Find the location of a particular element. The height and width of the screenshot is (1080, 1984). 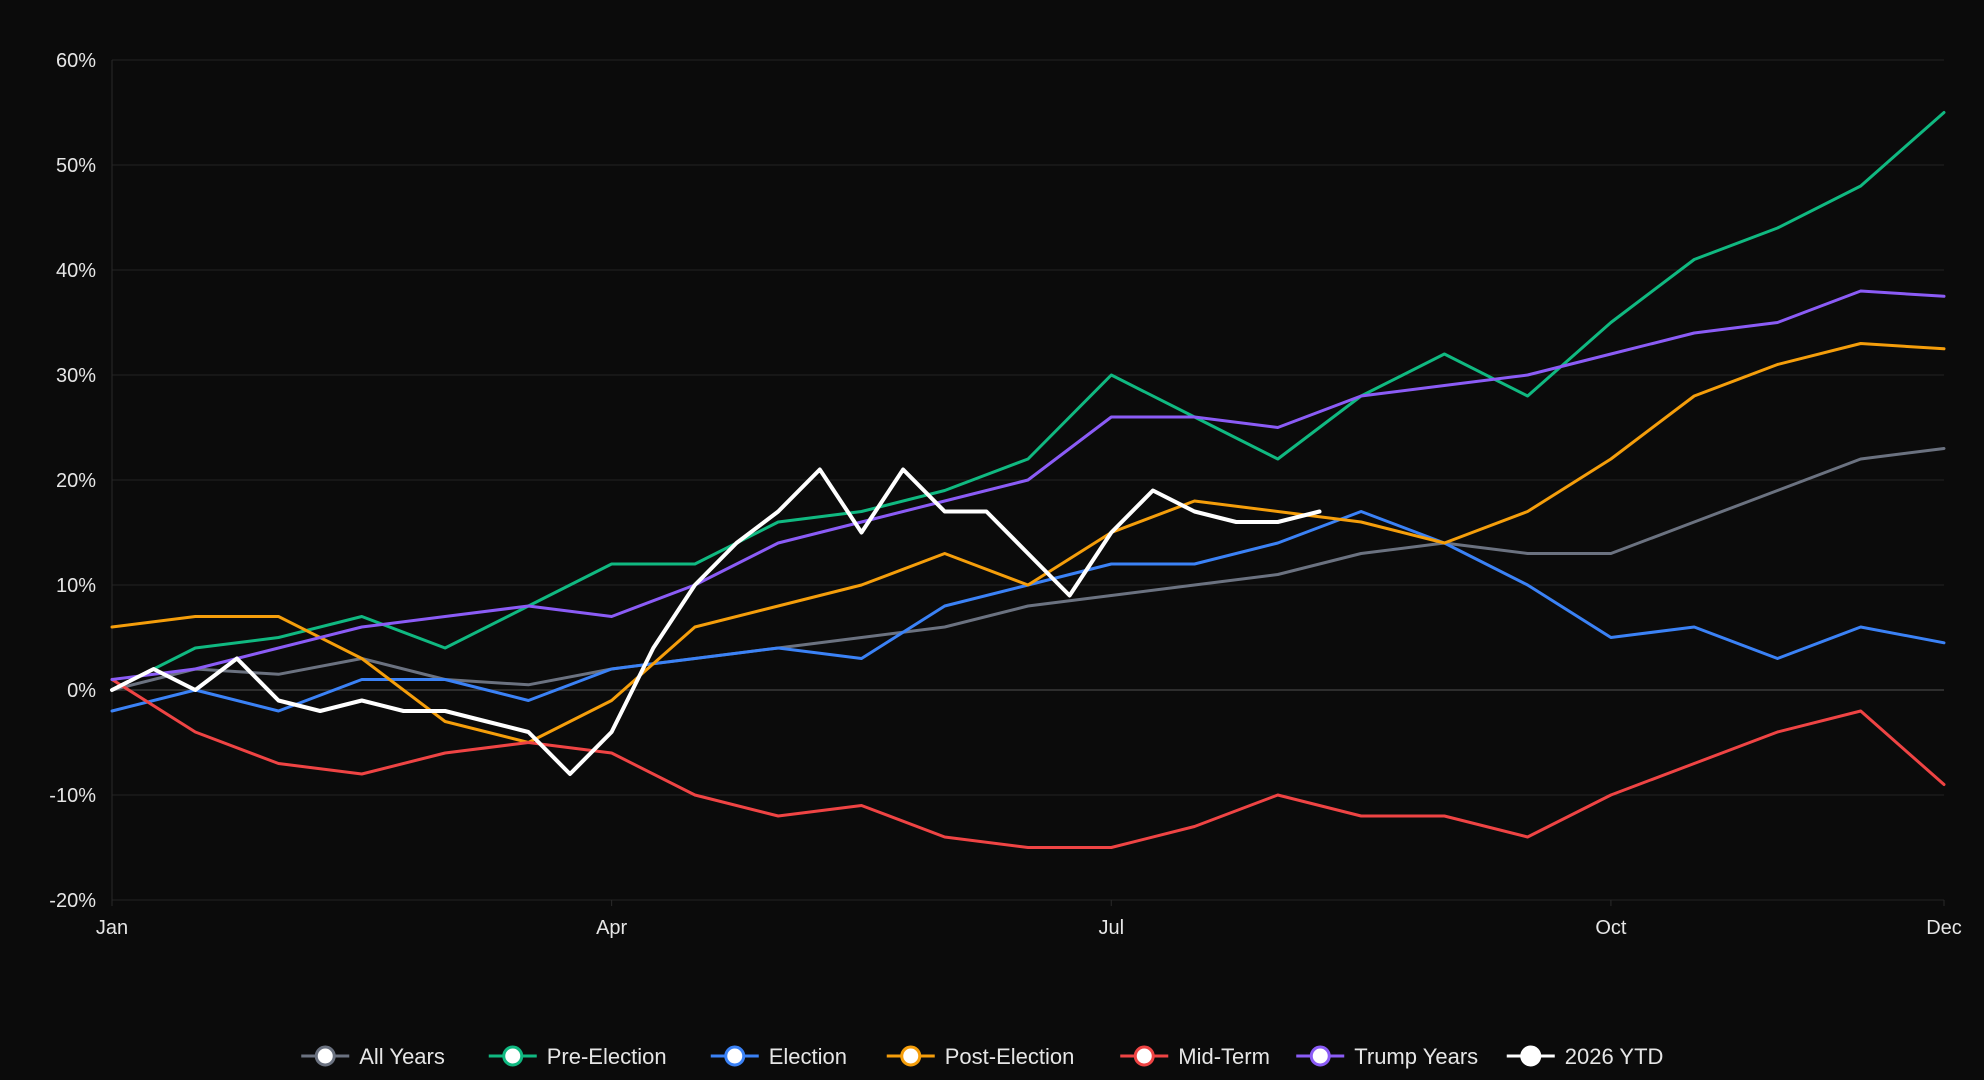

legend-item-2026-ytd: 2026 YTD is located at coordinates (1585, 1056).